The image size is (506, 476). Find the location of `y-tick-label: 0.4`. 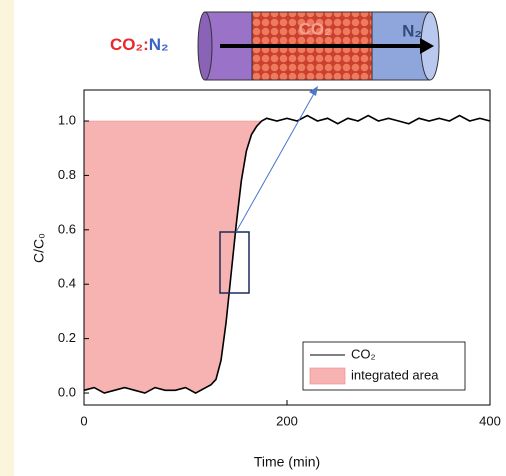

y-tick-label: 0.4 is located at coordinates (67, 283).